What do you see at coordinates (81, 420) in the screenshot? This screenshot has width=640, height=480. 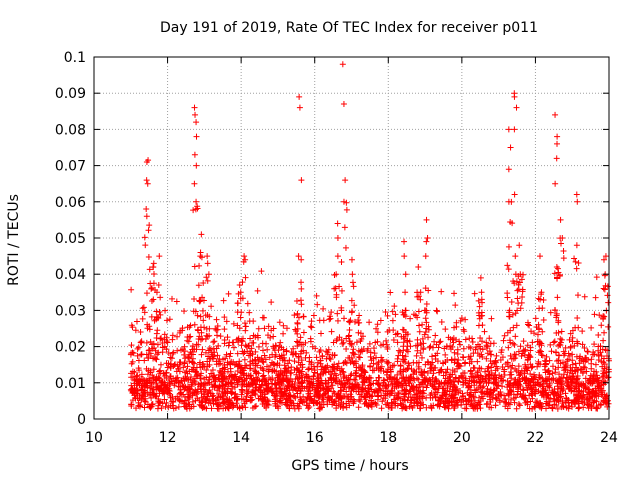 I see `y-tick-label: 0` at bounding box center [81, 420].